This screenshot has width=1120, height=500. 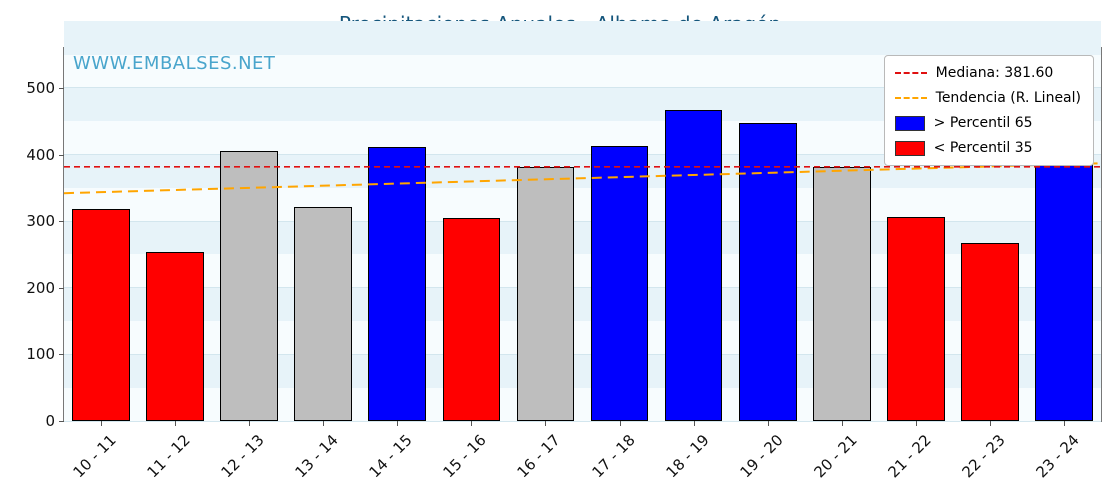 What do you see at coordinates (910, 73) in the screenshot?
I see `median-dashed-line-swatch` at bounding box center [910, 73].